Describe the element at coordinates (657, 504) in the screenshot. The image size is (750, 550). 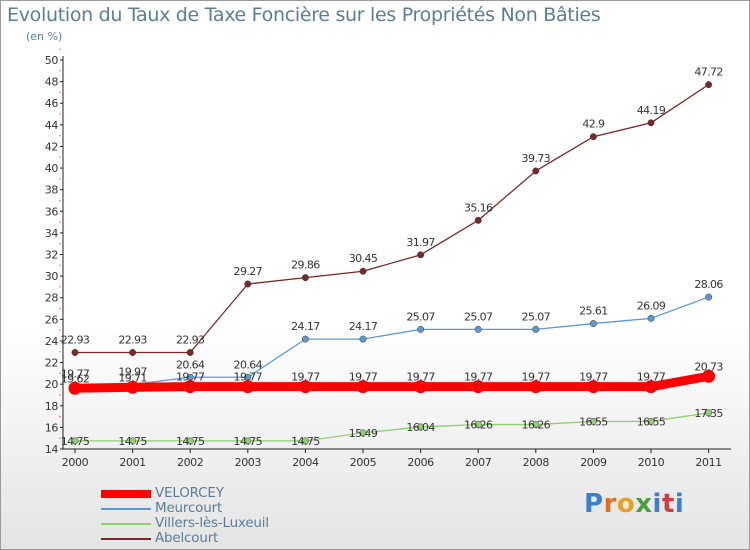
I see `logo-letter: i` at that location.